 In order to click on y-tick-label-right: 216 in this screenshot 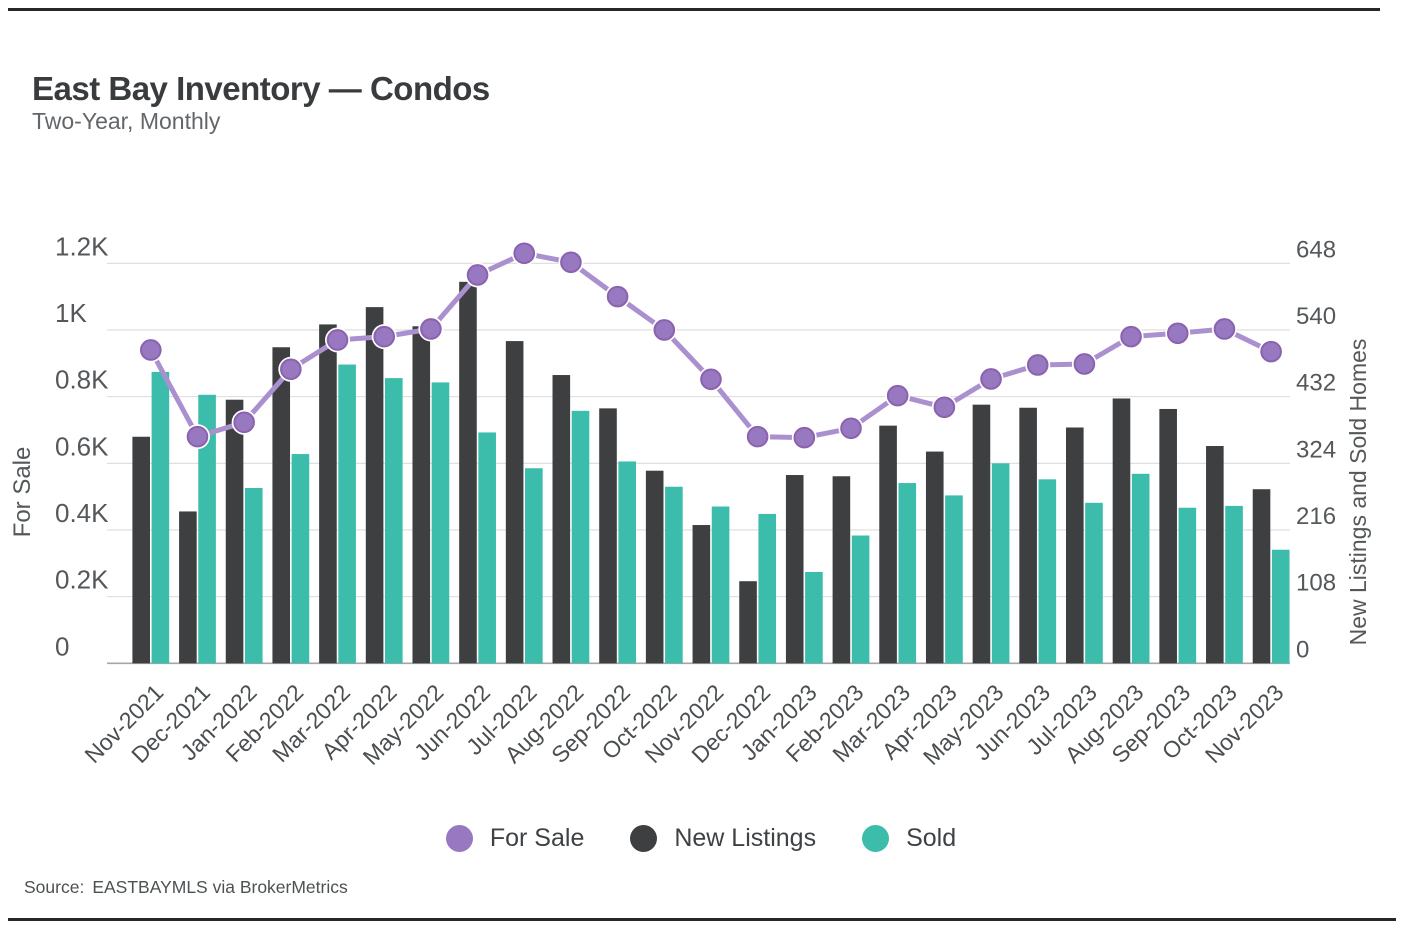, I will do `click(1316, 516)`.